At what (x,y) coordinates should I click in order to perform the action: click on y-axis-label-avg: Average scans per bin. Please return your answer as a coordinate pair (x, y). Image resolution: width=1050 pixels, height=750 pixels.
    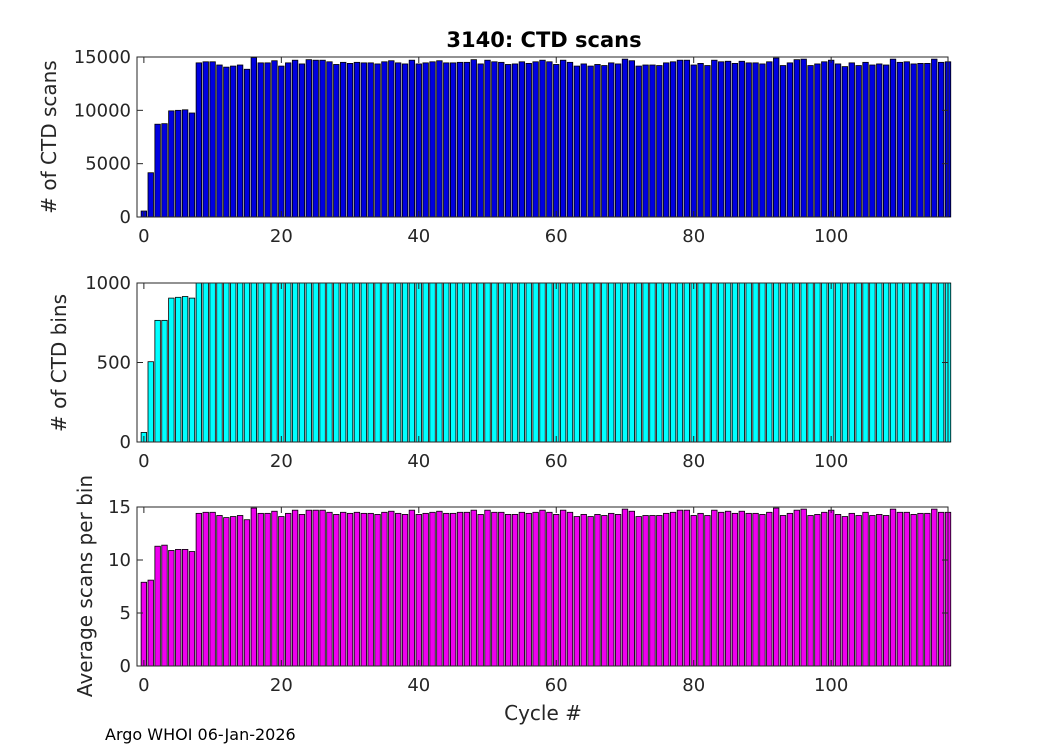
    Looking at the image, I should click on (85, 586).